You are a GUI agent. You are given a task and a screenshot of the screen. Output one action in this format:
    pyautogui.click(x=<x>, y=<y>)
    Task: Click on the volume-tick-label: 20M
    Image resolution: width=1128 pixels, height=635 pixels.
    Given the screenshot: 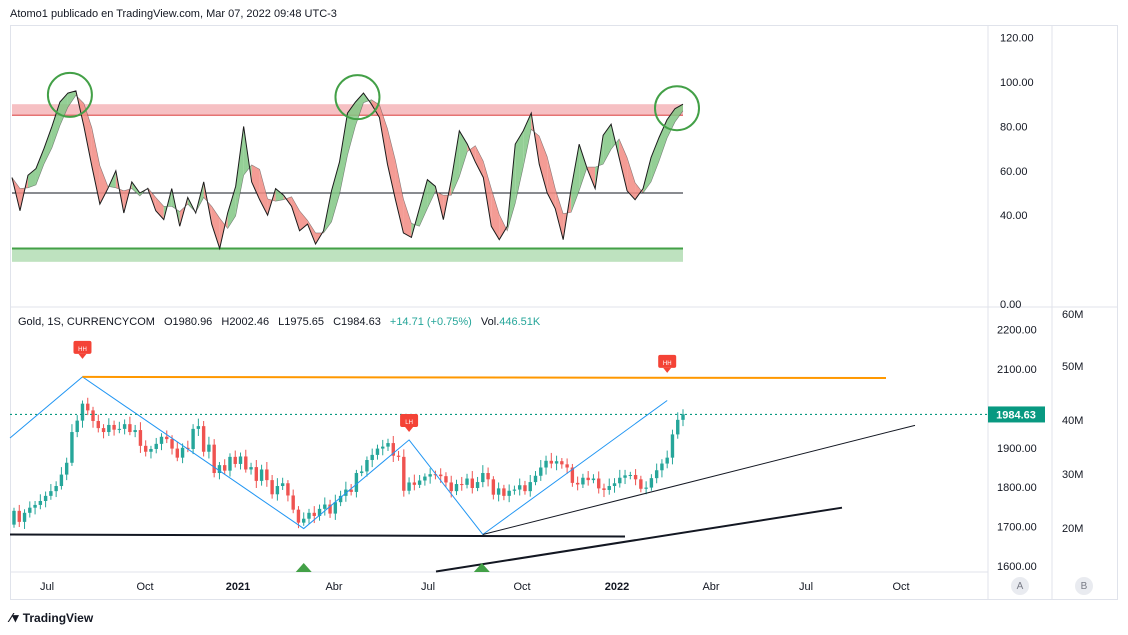 What is the action you would take?
    pyautogui.click(x=1072, y=529)
    